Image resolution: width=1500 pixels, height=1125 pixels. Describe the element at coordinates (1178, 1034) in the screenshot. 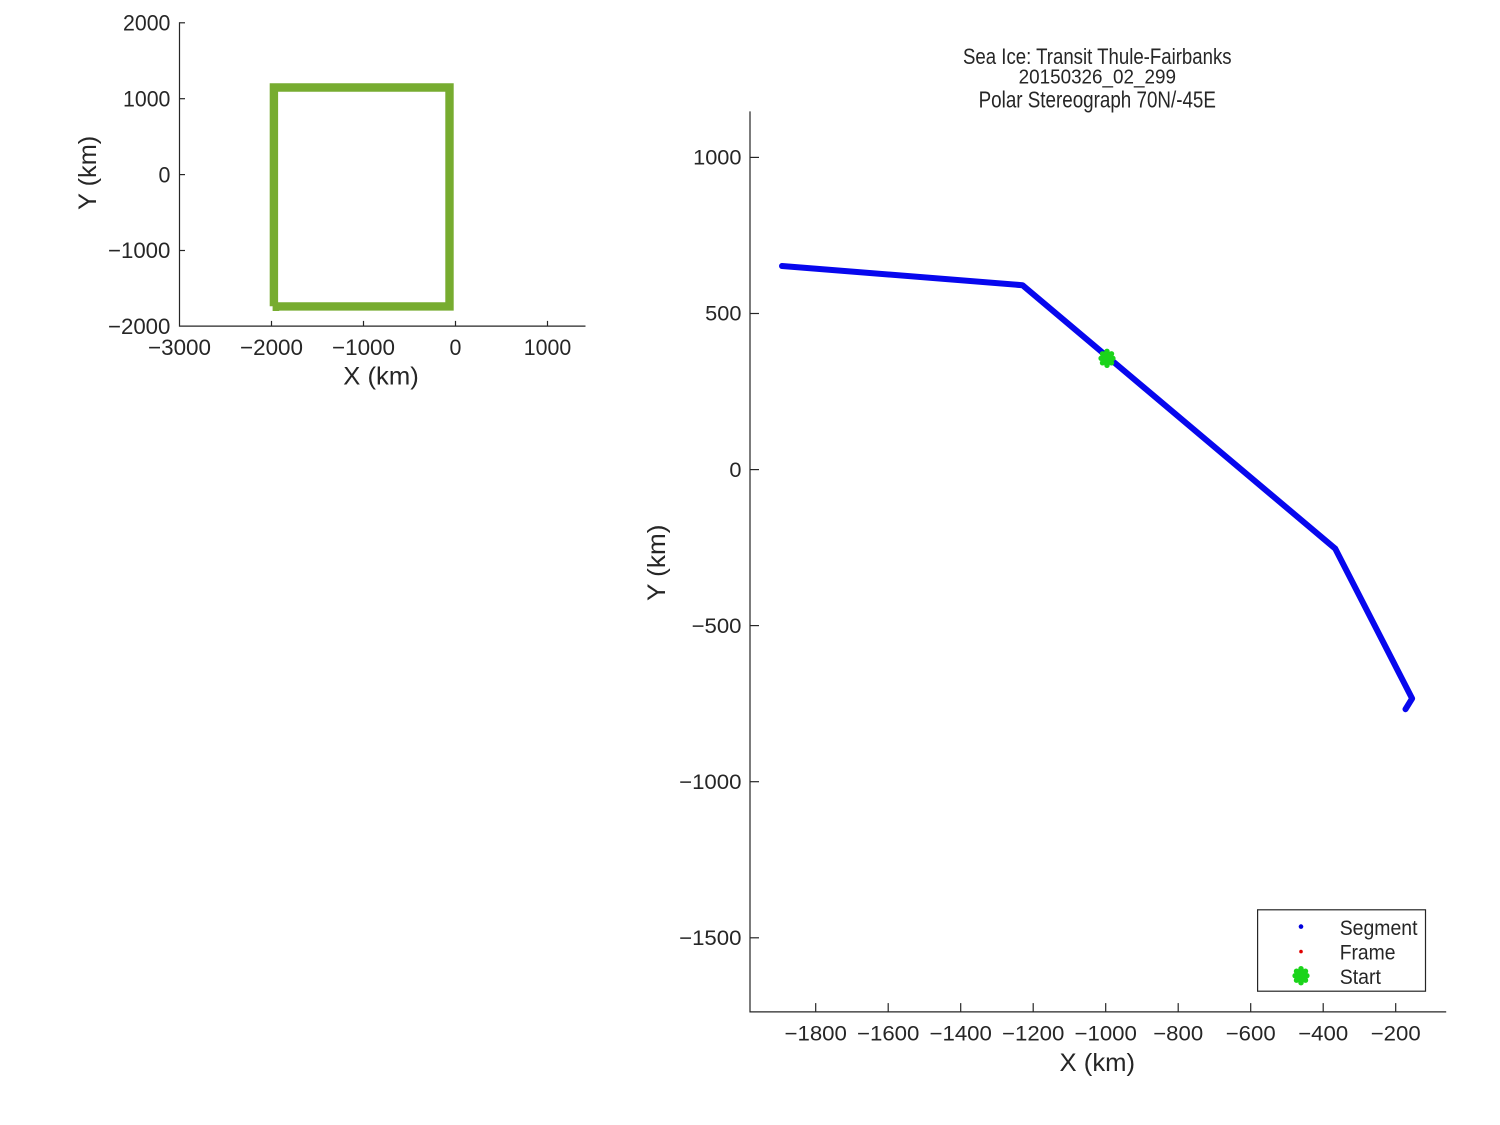

I see `svg-text: −800` at that location.